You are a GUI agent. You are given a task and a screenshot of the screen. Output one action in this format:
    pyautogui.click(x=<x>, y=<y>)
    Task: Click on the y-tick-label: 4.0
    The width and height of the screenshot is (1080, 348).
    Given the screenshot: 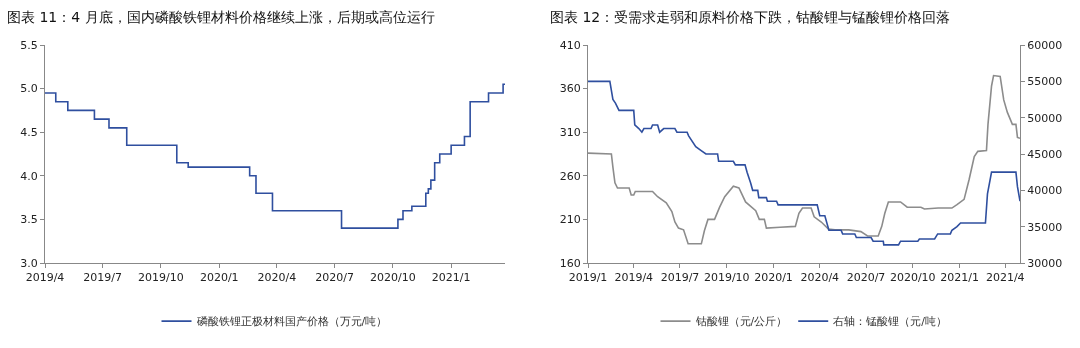 What is the action you would take?
    pyautogui.click(x=29, y=176)
    